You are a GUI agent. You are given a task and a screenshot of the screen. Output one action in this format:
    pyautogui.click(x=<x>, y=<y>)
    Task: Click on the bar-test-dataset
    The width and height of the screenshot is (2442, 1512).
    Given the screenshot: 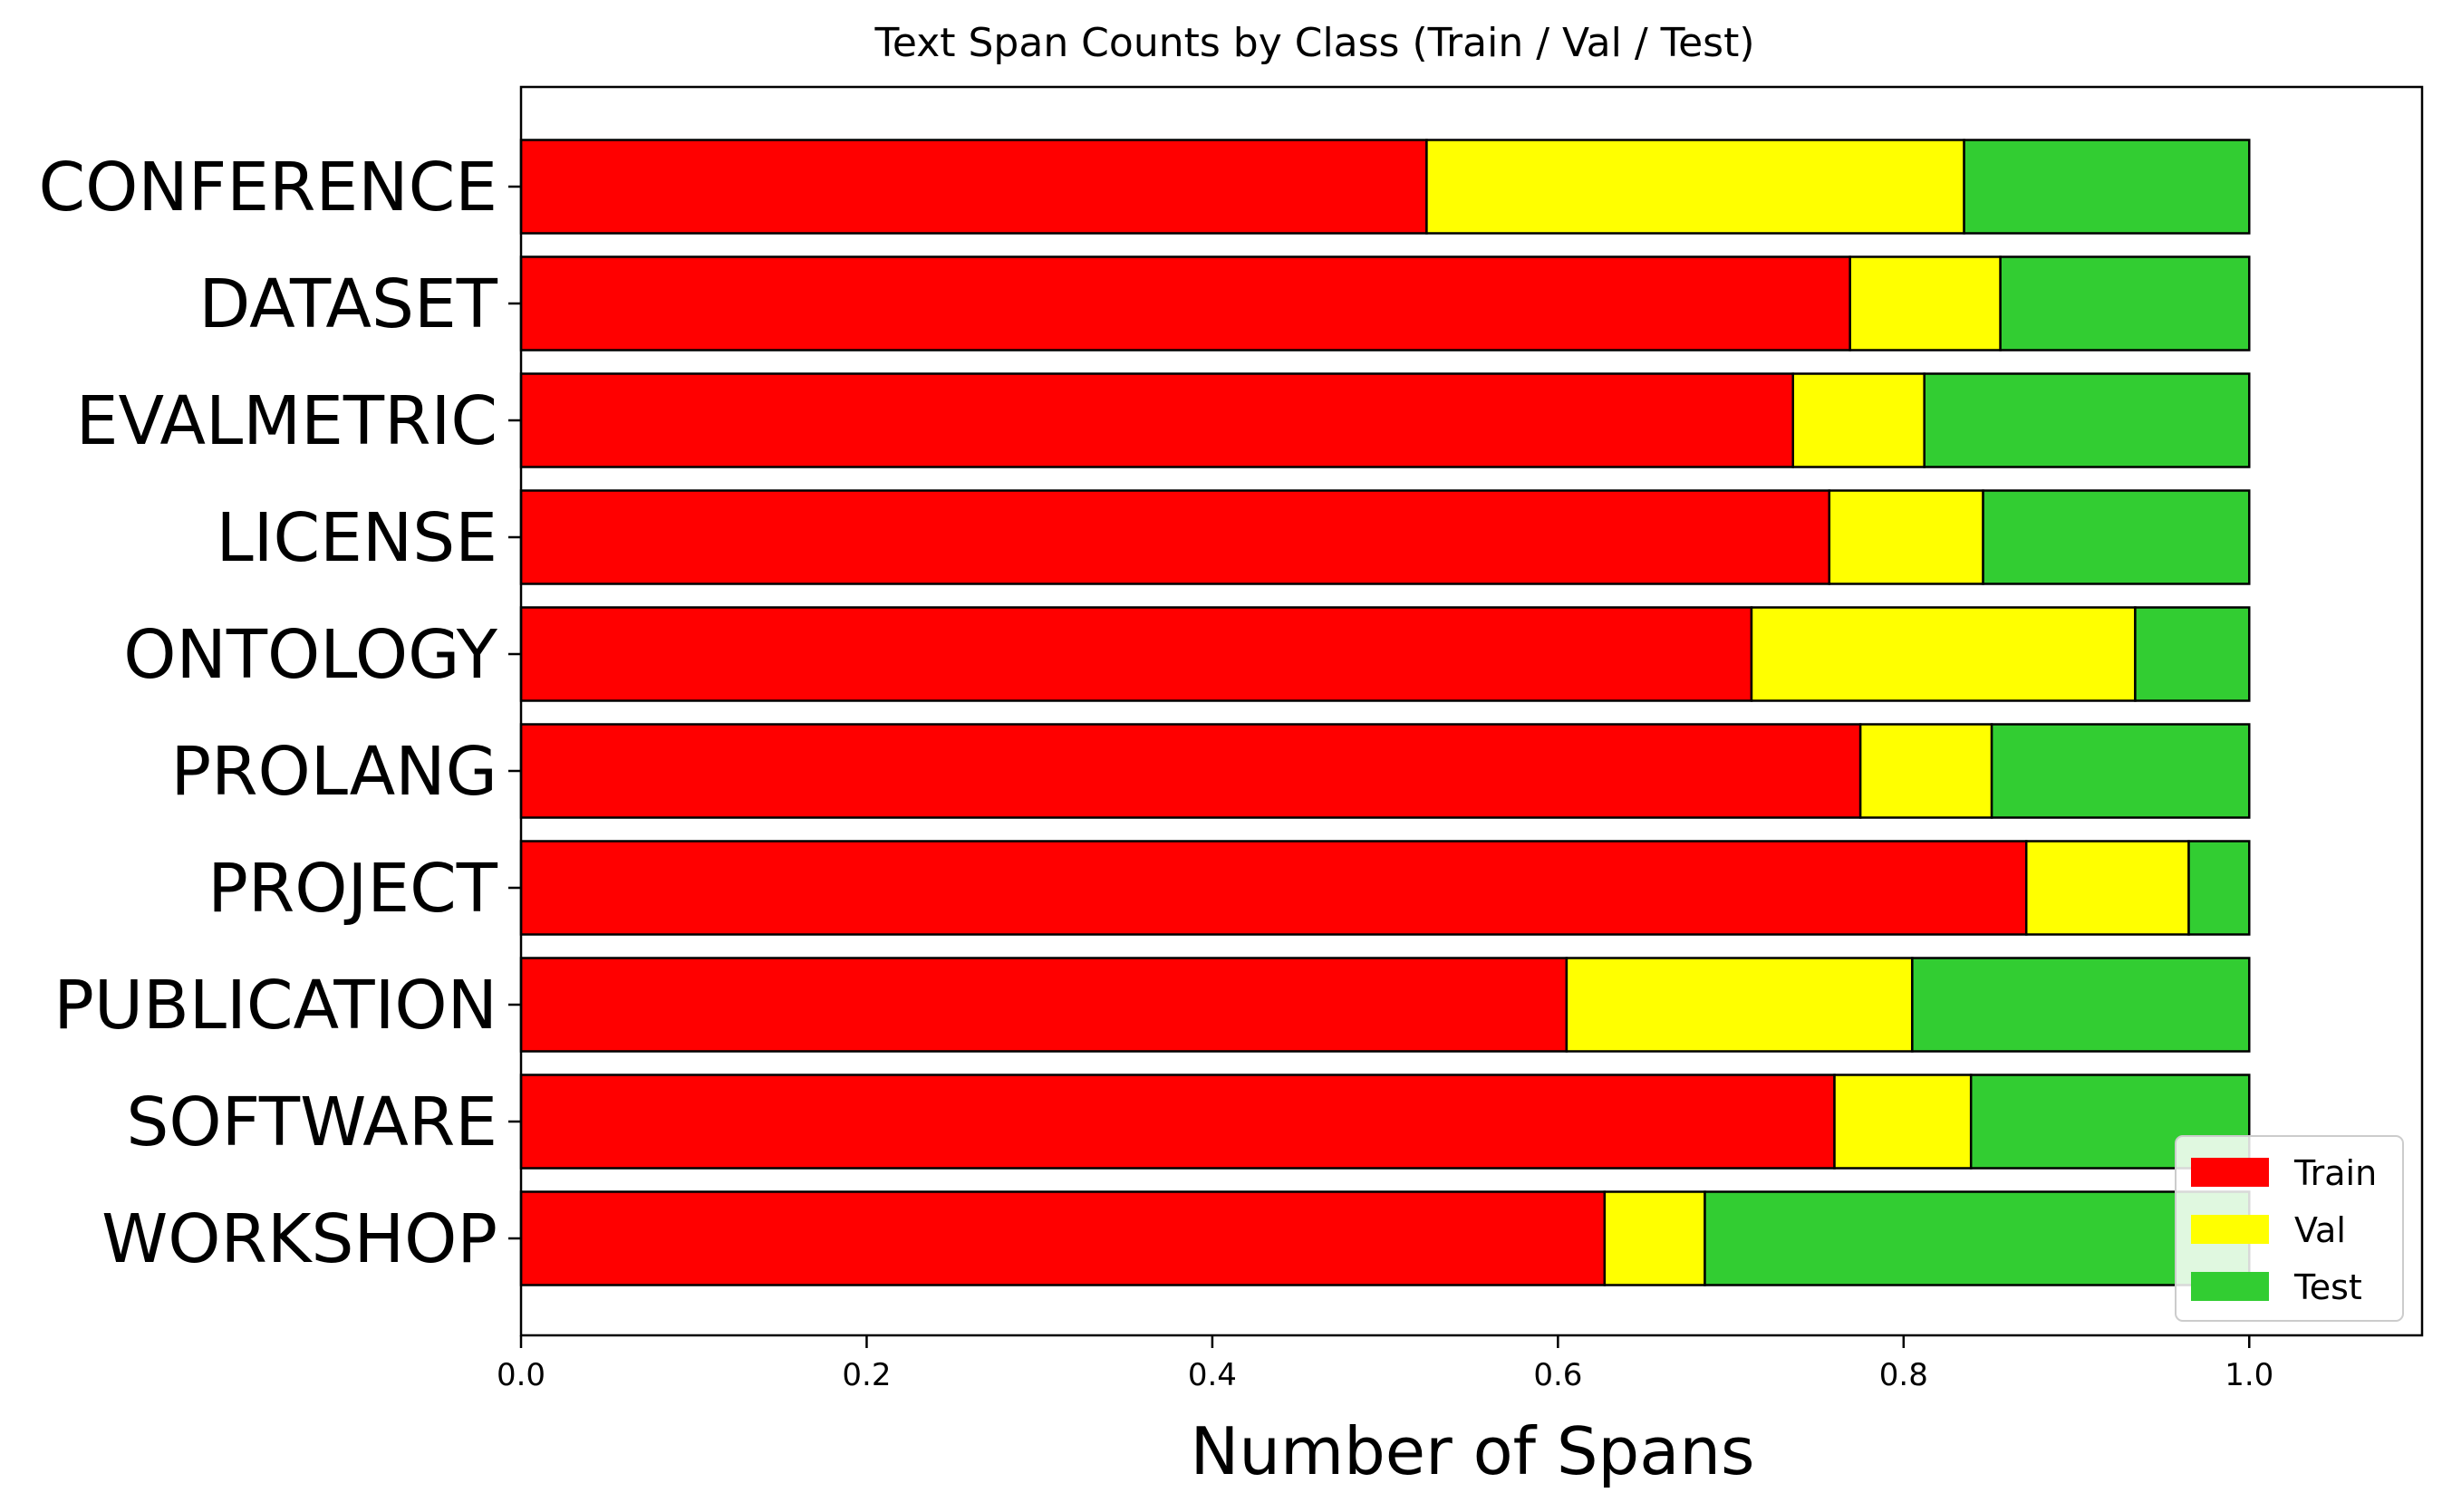 What is the action you would take?
    pyautogui.click(x=2125, y=303)
    